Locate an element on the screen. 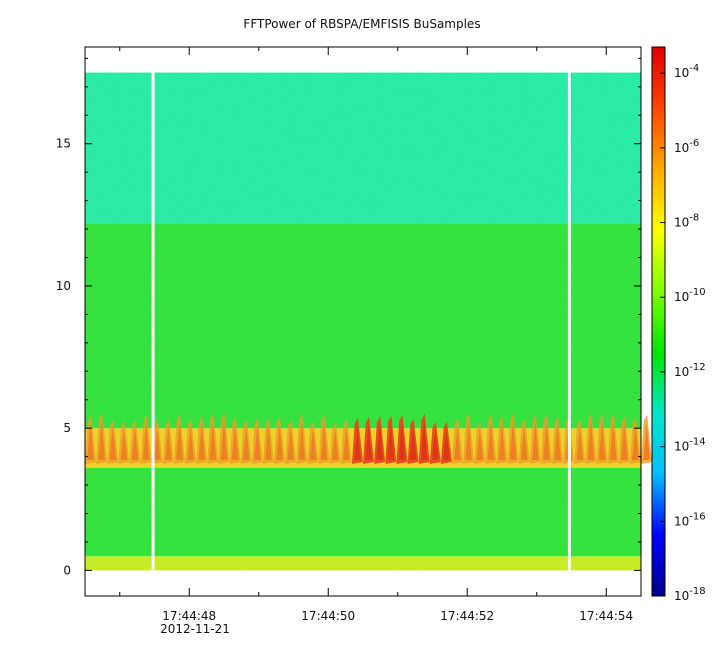 The image size is (724, 656). y-tick-label: 15 is located at coordinates (63, 144).